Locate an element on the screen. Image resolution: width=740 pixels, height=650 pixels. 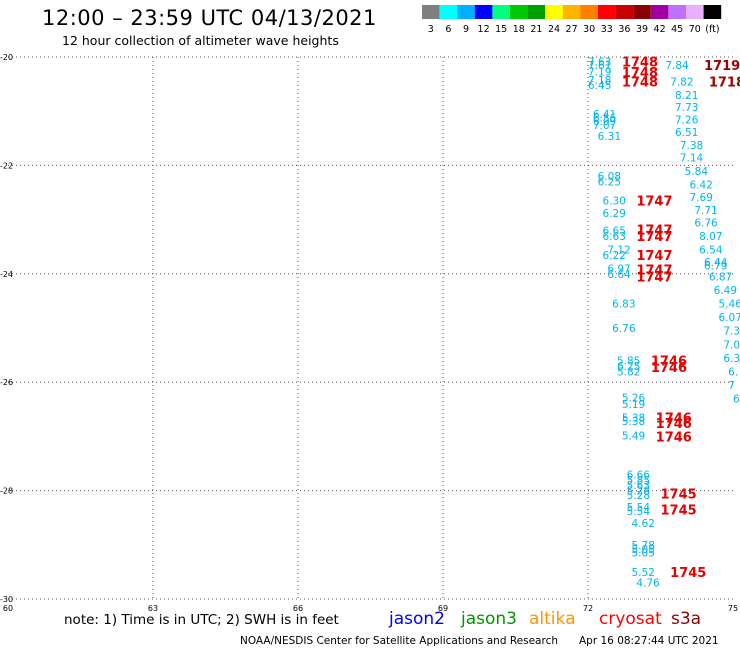
wave-height-label: 6.54 is located at coordinates (711, 250).